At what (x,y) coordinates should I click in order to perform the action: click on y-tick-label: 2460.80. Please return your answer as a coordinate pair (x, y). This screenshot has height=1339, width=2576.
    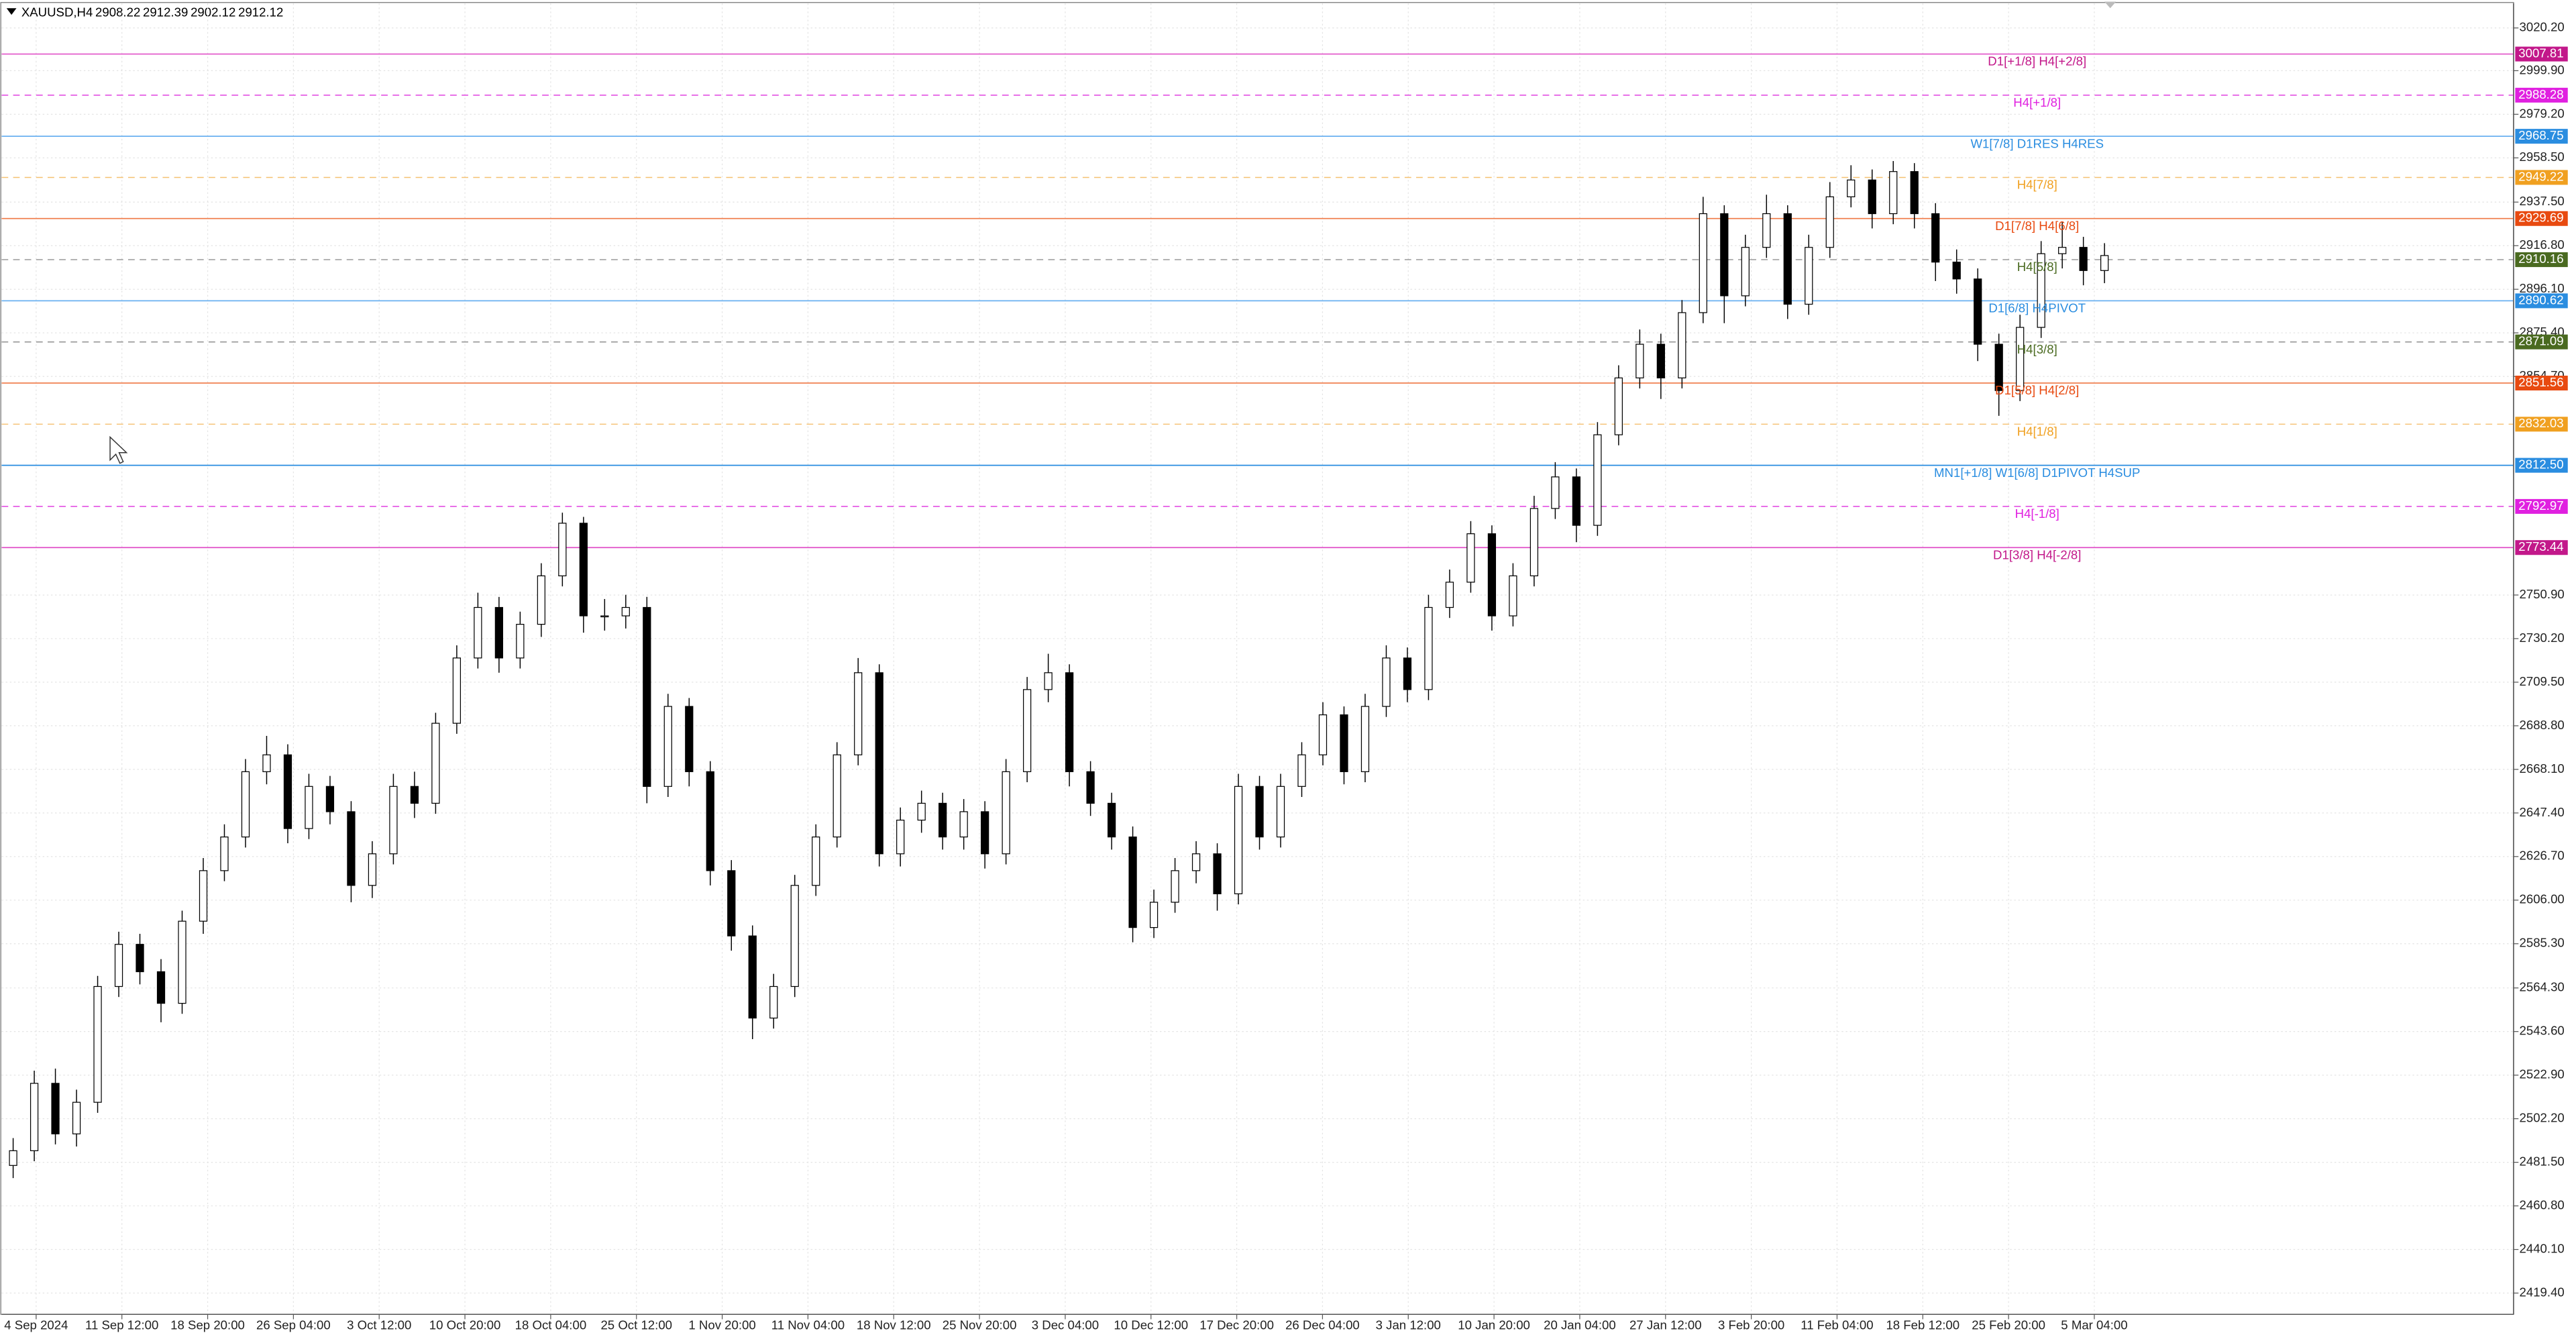
    Looking at the image, I should click on (2542, 1204).